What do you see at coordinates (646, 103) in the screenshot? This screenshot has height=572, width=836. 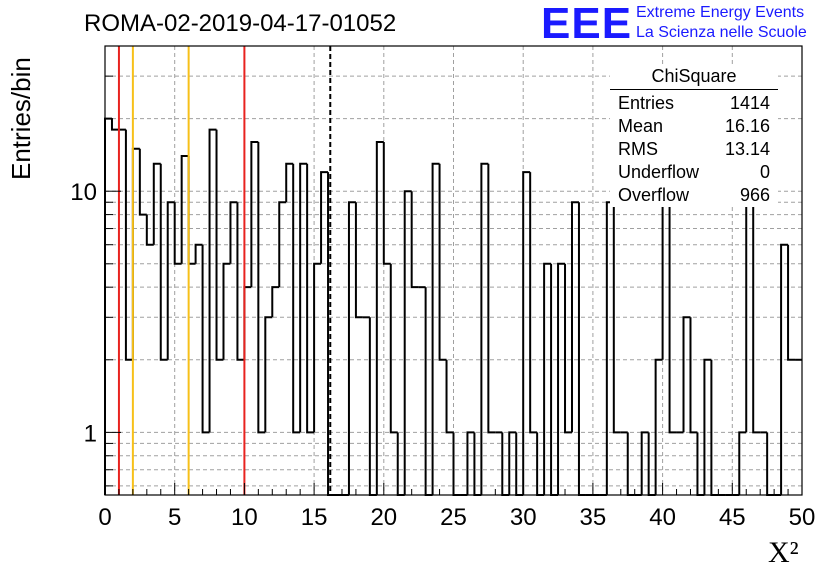 I see `stats-label: Entries` at bounding box center [646, 103].